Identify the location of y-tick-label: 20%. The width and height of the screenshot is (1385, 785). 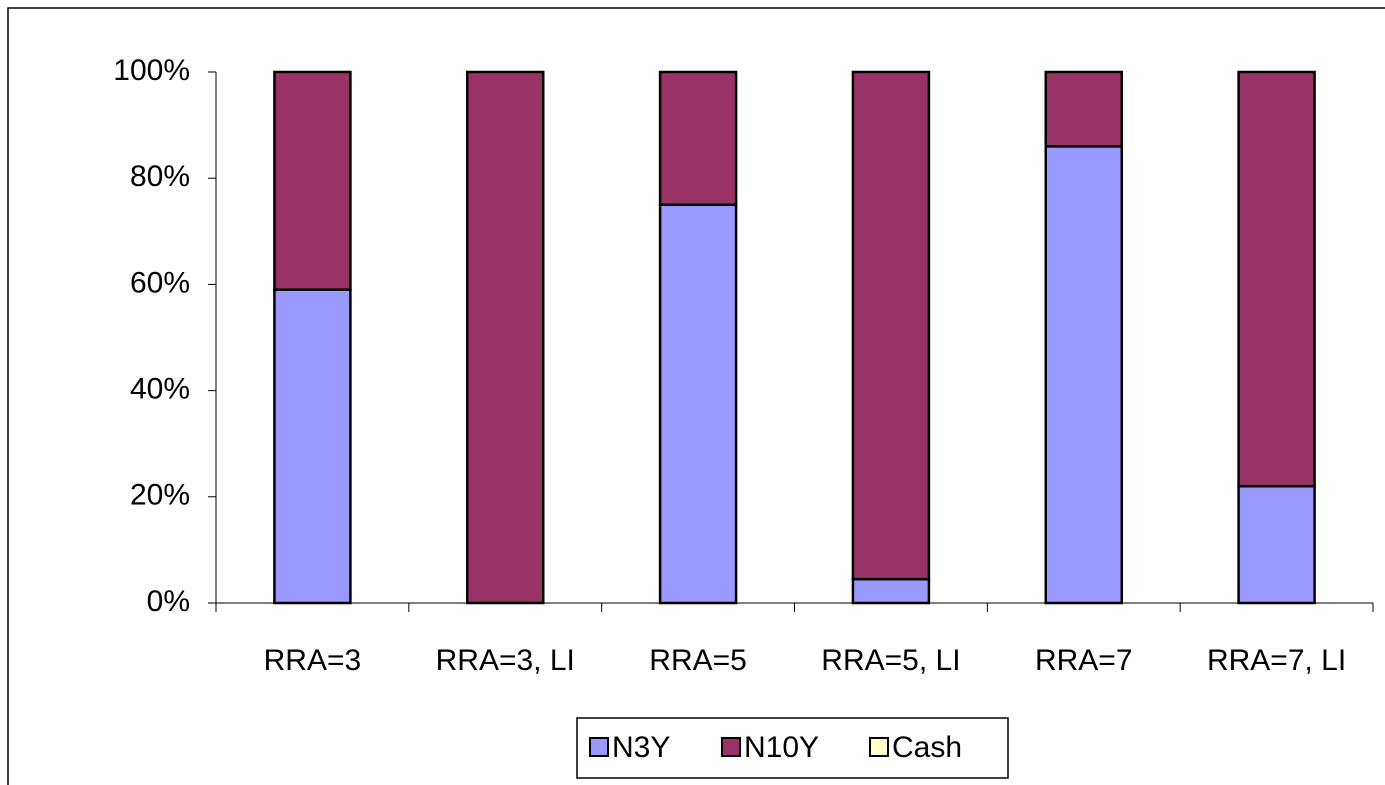
(160, 495).